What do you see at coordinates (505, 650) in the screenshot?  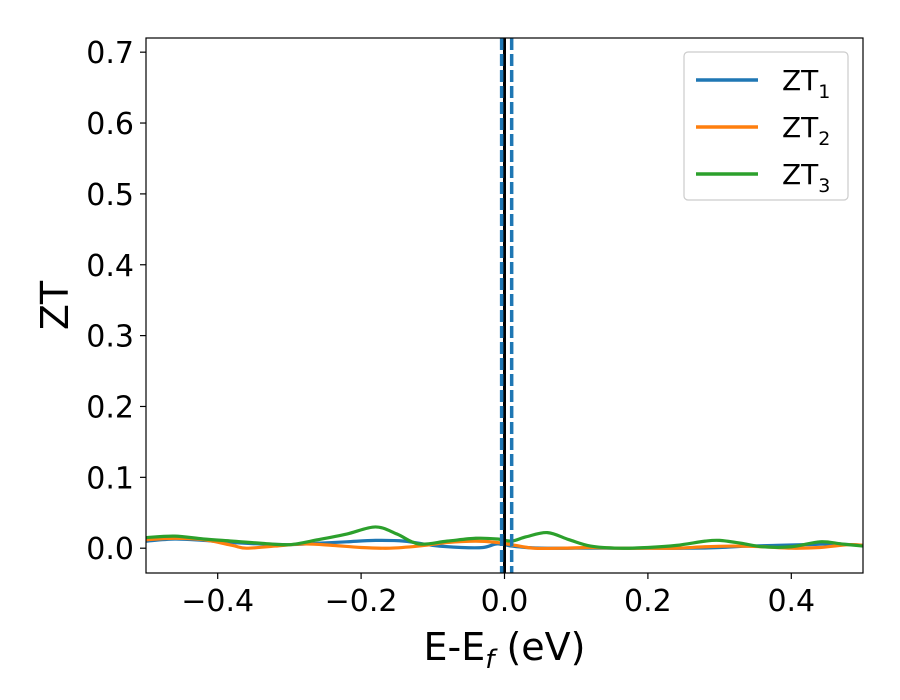 I see `x-axis-label: E-Ef (eV)` at bounding box center [505, 650].